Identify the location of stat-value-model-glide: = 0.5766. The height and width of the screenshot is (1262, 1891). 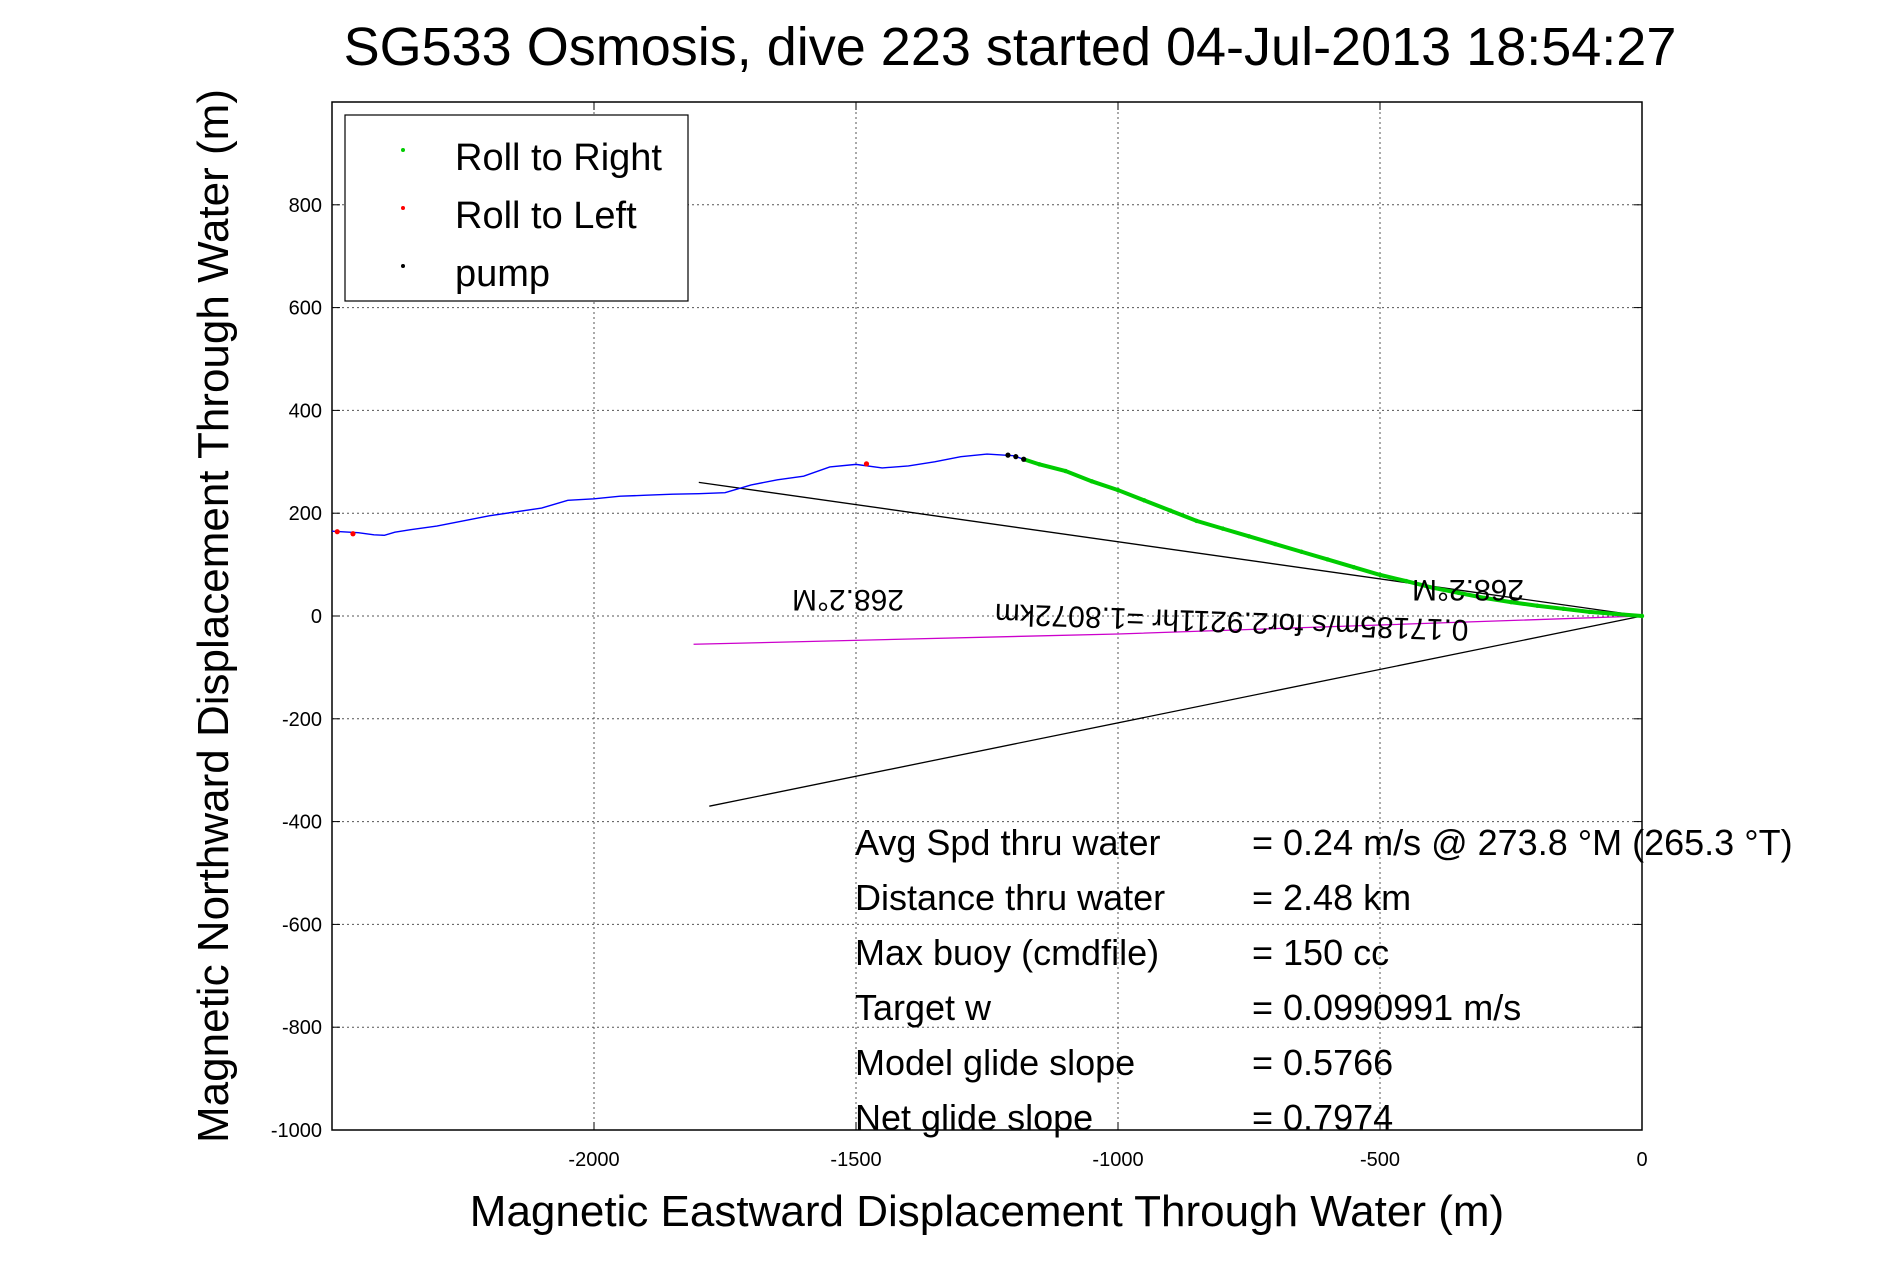
(1322, 1062).